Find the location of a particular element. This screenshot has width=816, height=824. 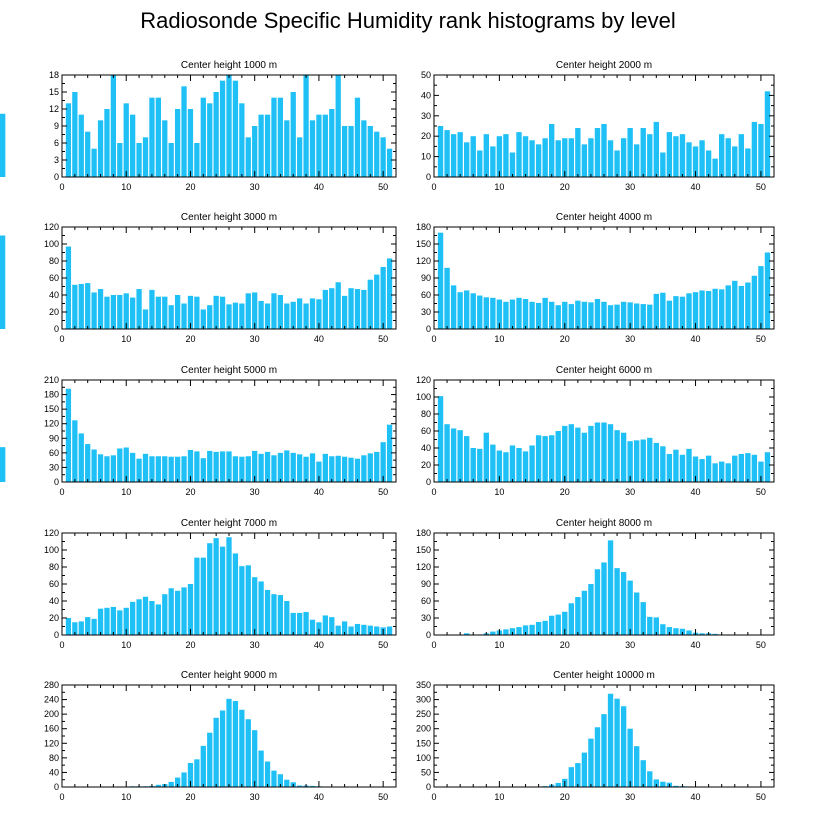

y-tick-label: 210 is located at coordinates (51, 380).